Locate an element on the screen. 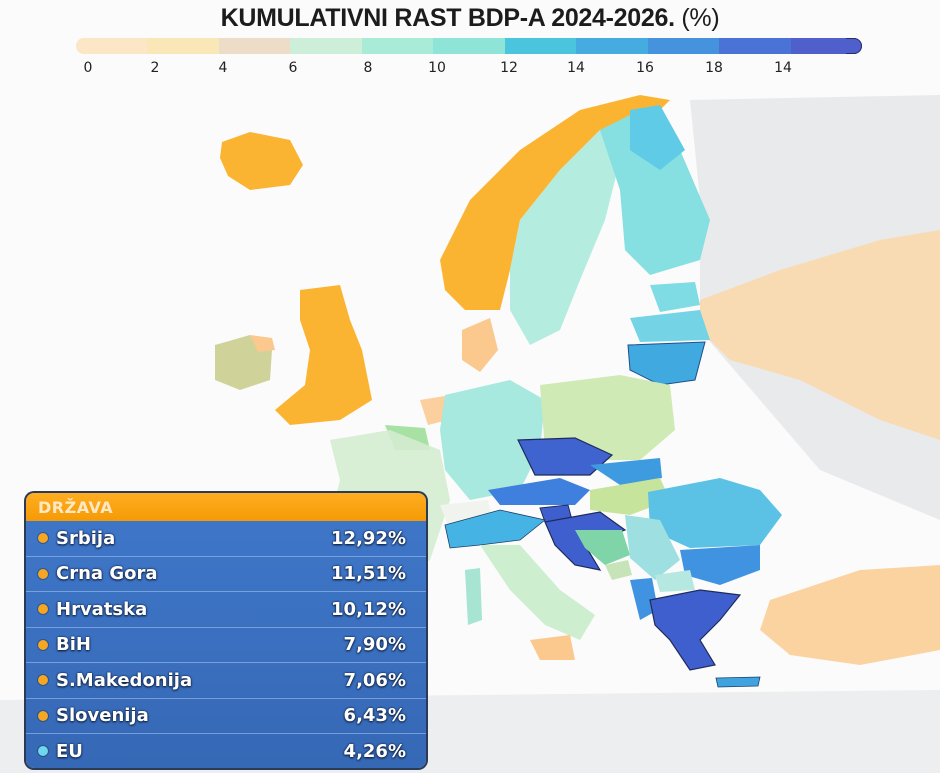  map-lithuania is located at coordinates (666, 363).